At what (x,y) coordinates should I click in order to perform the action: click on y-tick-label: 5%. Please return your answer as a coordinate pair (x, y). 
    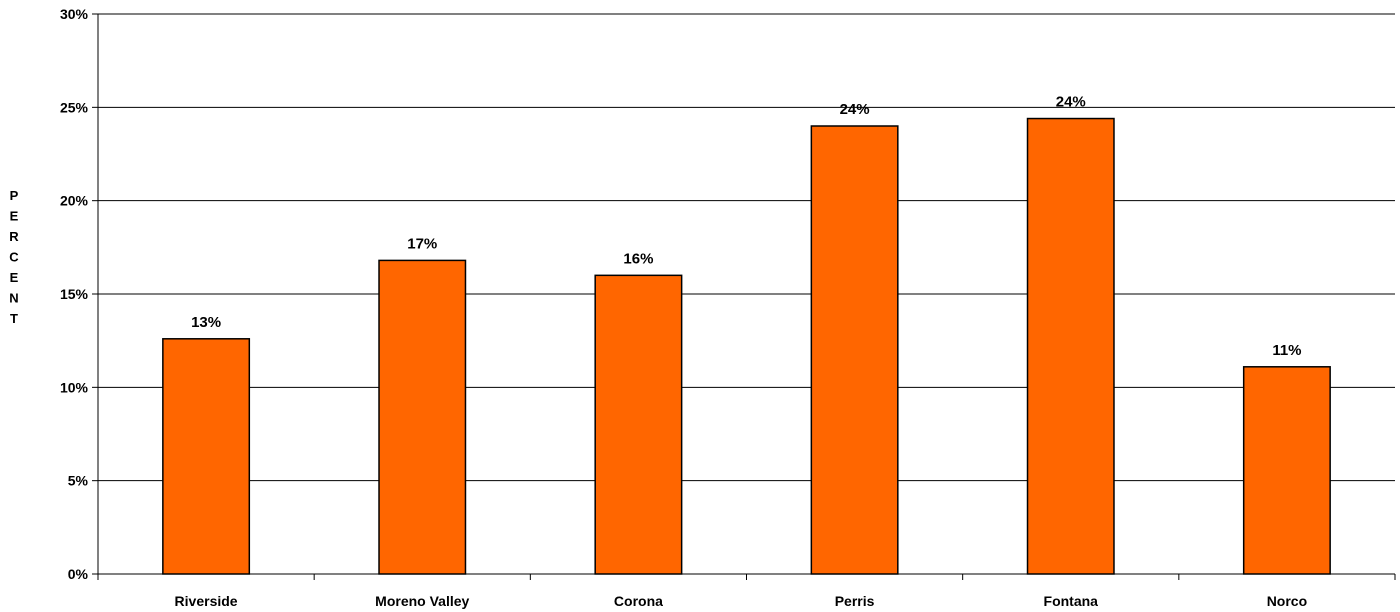
    Looking at the image, I should click on (78, 481).